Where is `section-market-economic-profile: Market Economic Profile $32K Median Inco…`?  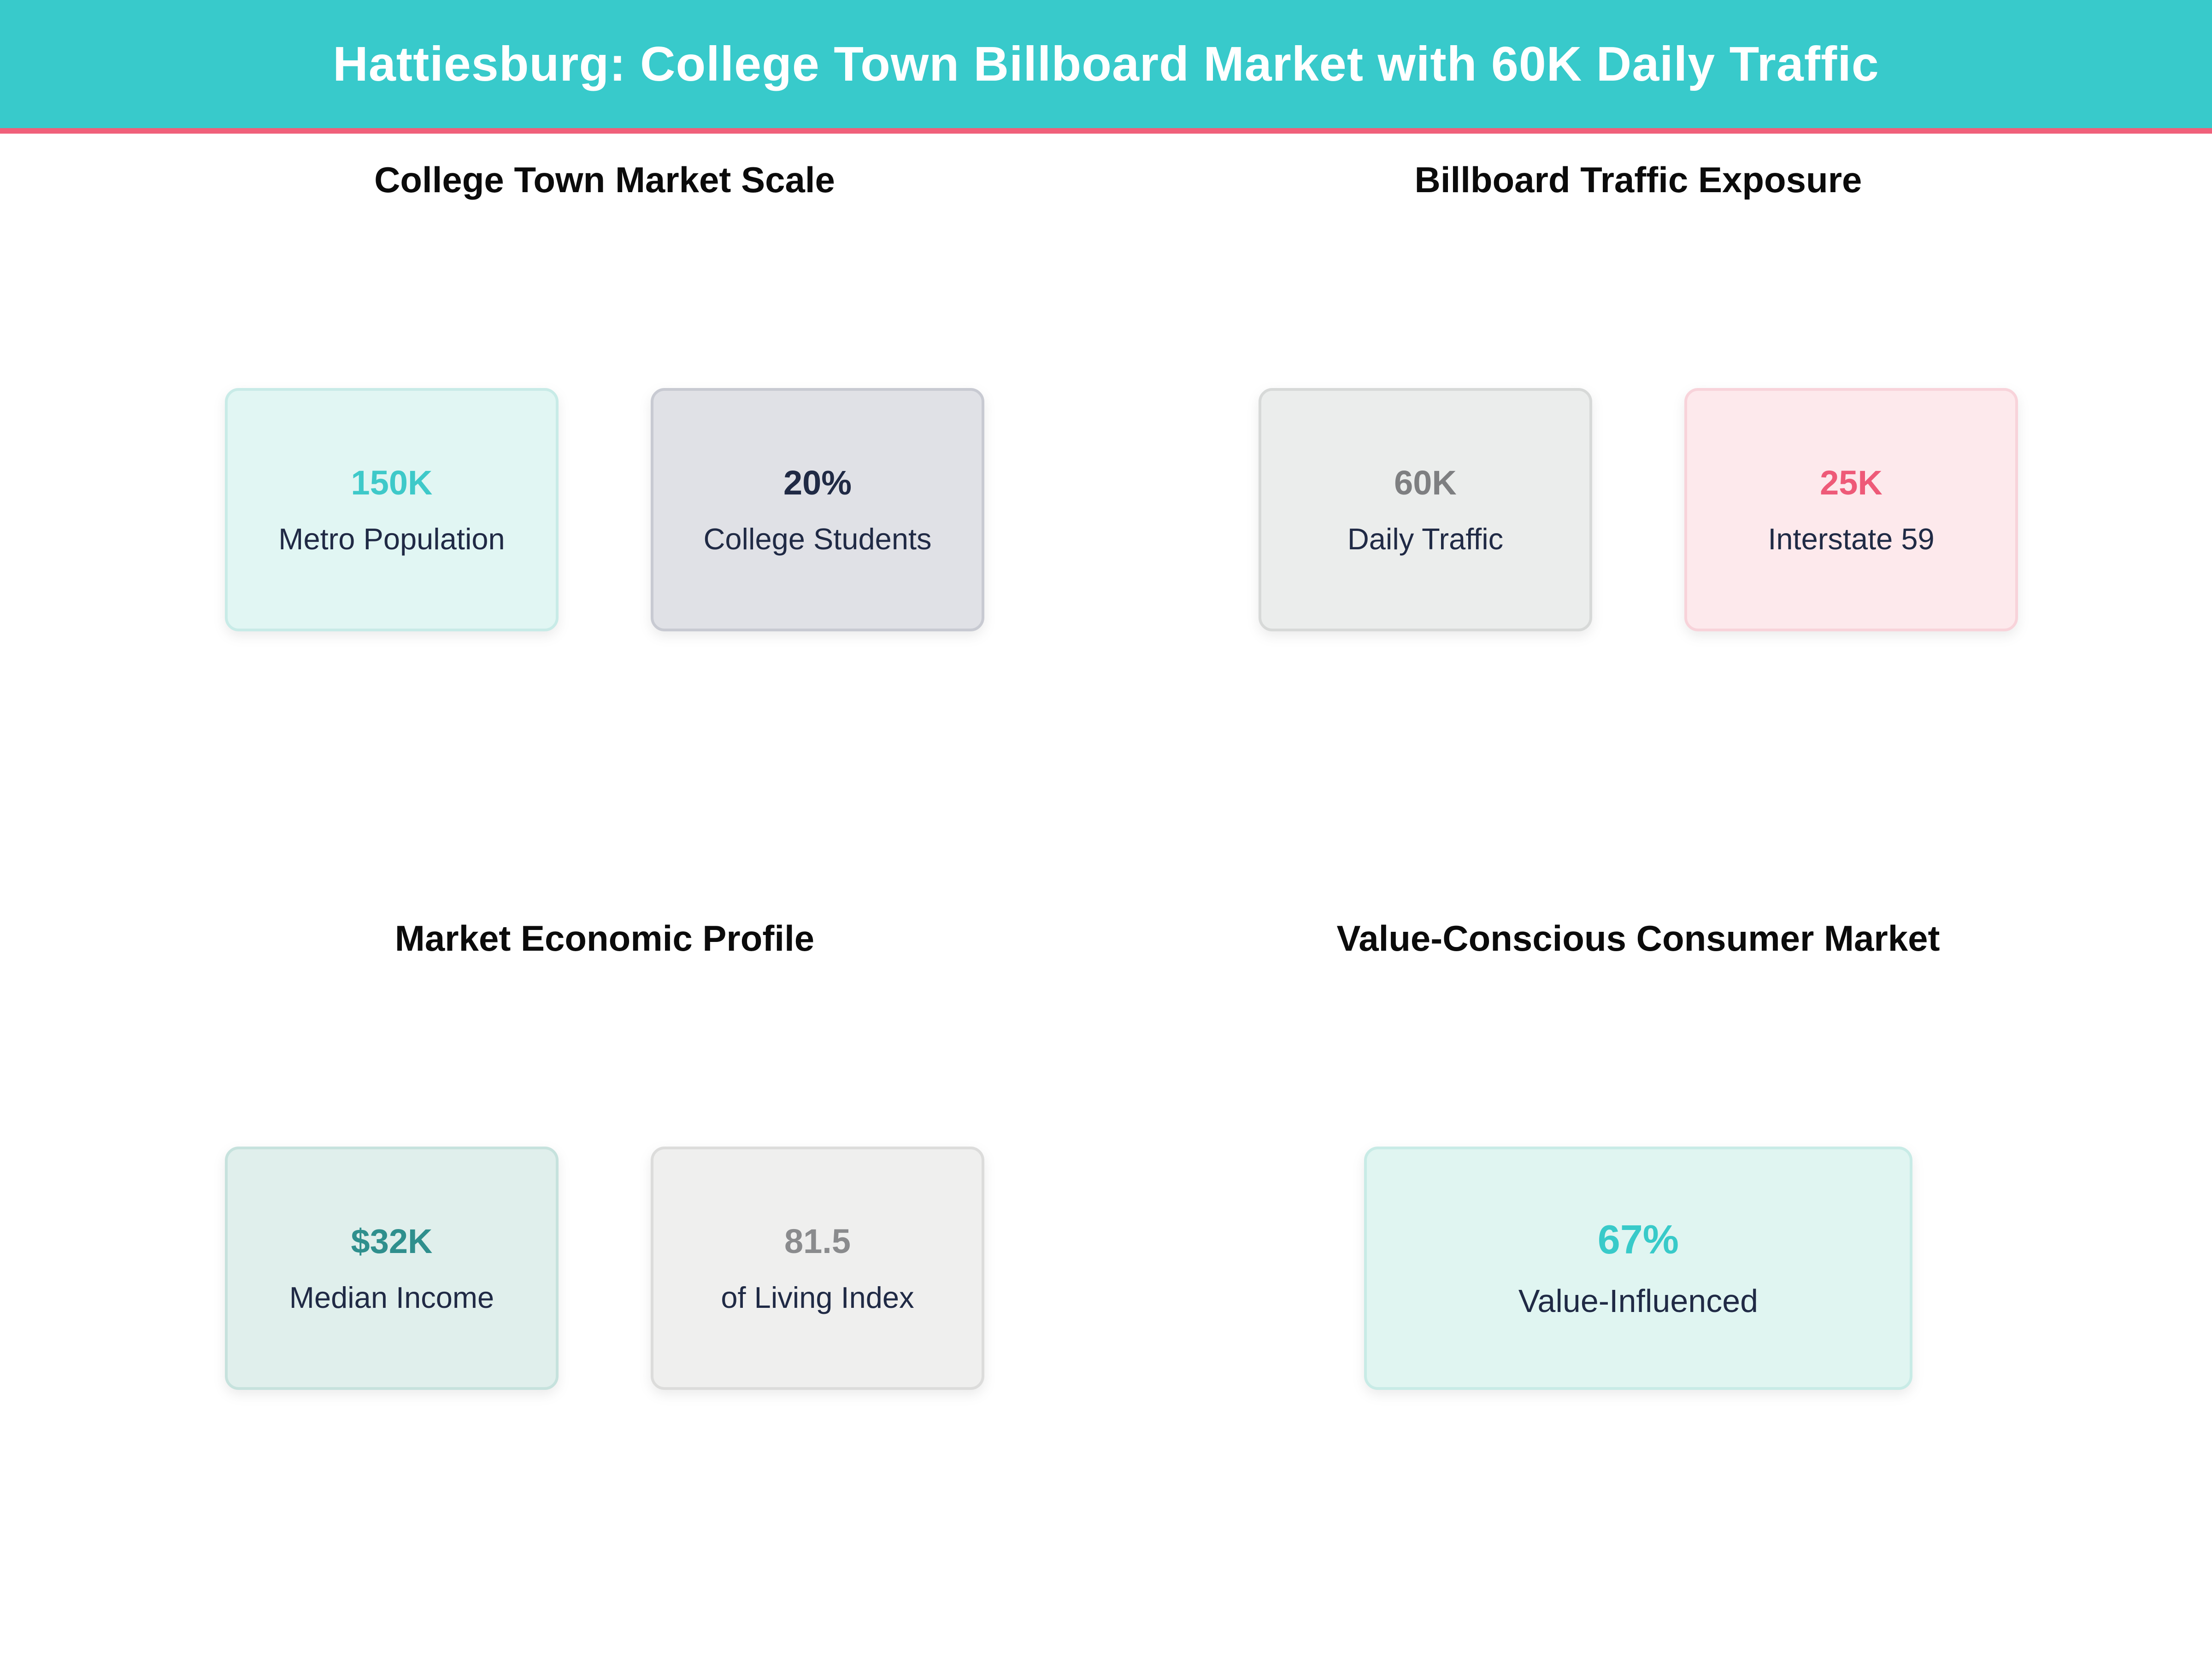 section-market-economic-profile: Market Economic Profile $32K Median Inco… is located at coordinates (604, 1152).